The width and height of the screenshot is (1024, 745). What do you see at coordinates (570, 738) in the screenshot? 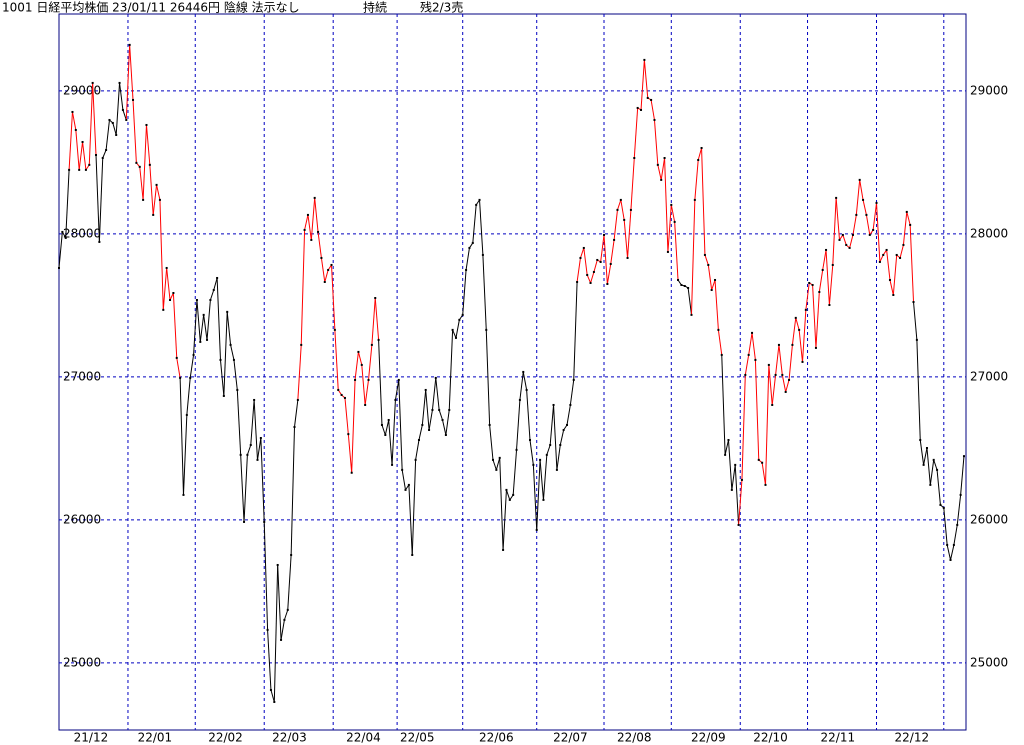
I see `x-tick-label: 22/07` at bounding box center [570, 738].